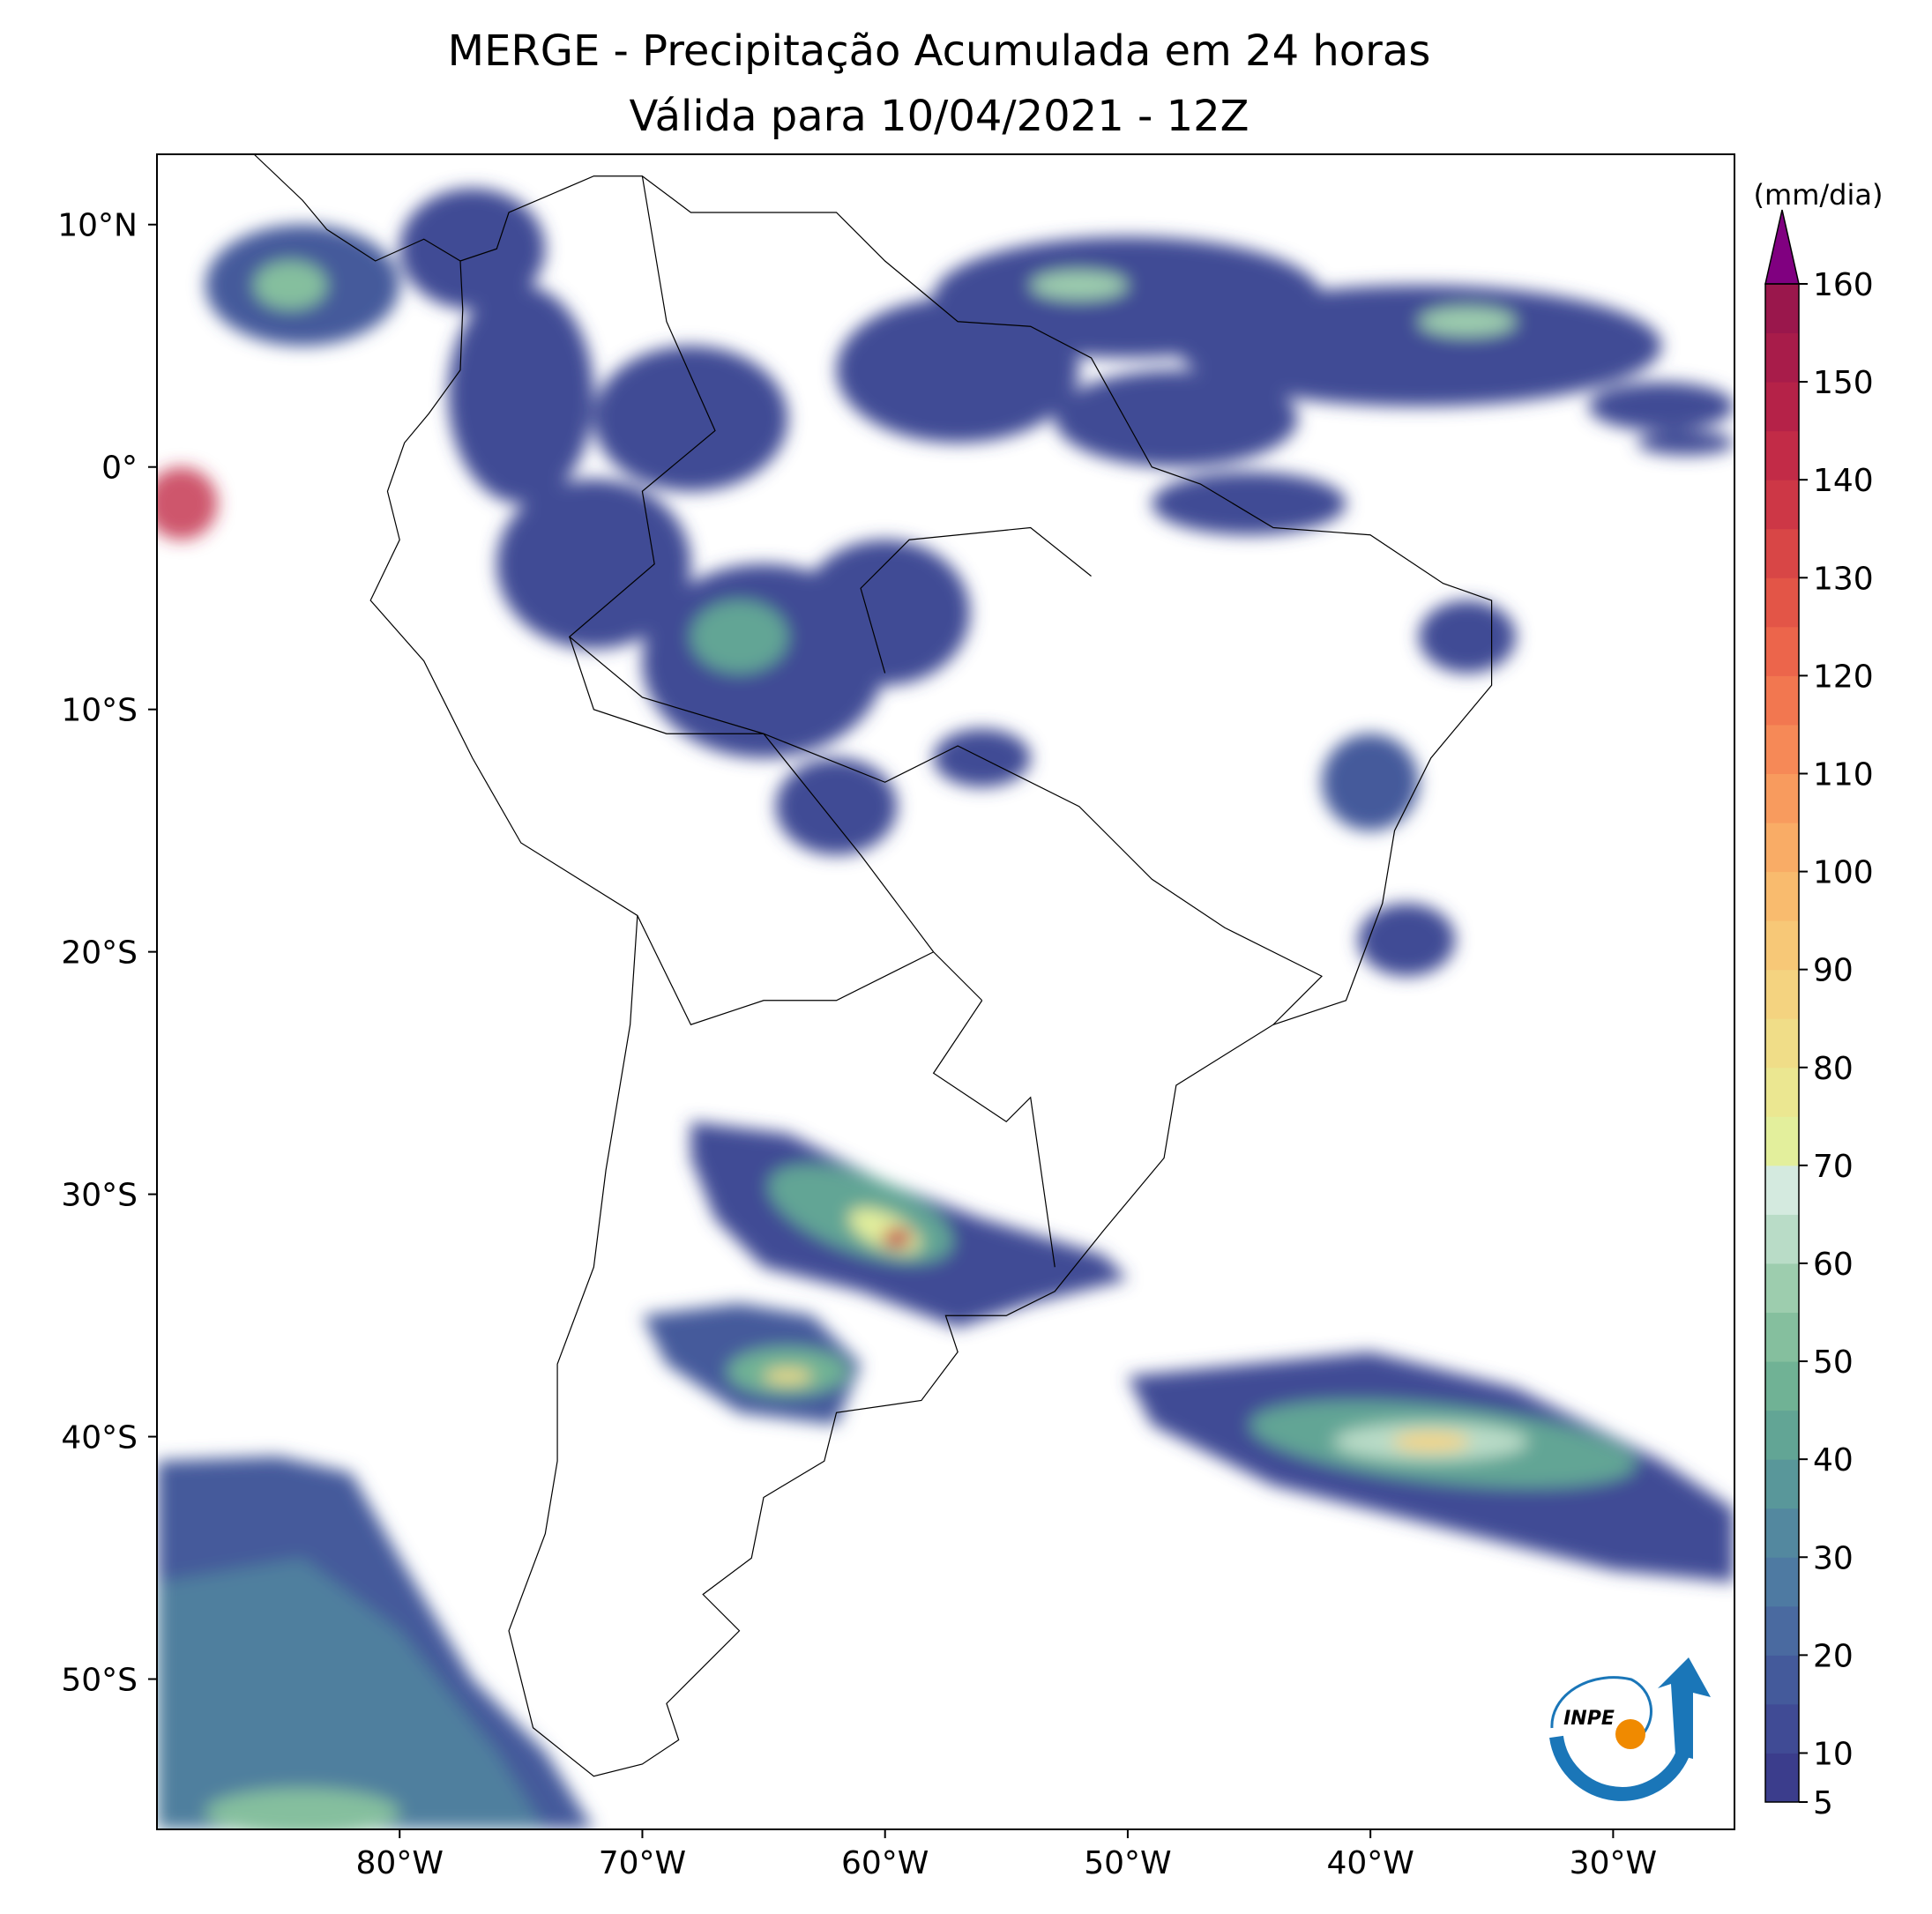  Describe the element at coordinates (1782, 247) in the screenshot. I see `colorbar-extend` at that location.